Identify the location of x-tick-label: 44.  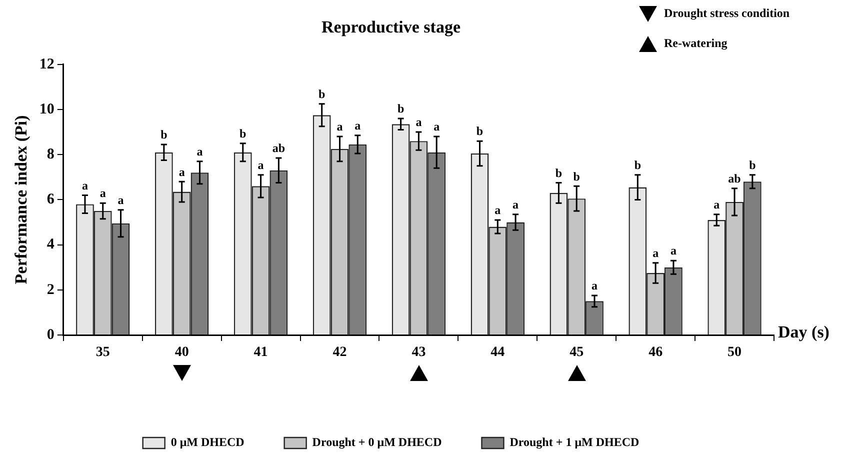
(497, 352).